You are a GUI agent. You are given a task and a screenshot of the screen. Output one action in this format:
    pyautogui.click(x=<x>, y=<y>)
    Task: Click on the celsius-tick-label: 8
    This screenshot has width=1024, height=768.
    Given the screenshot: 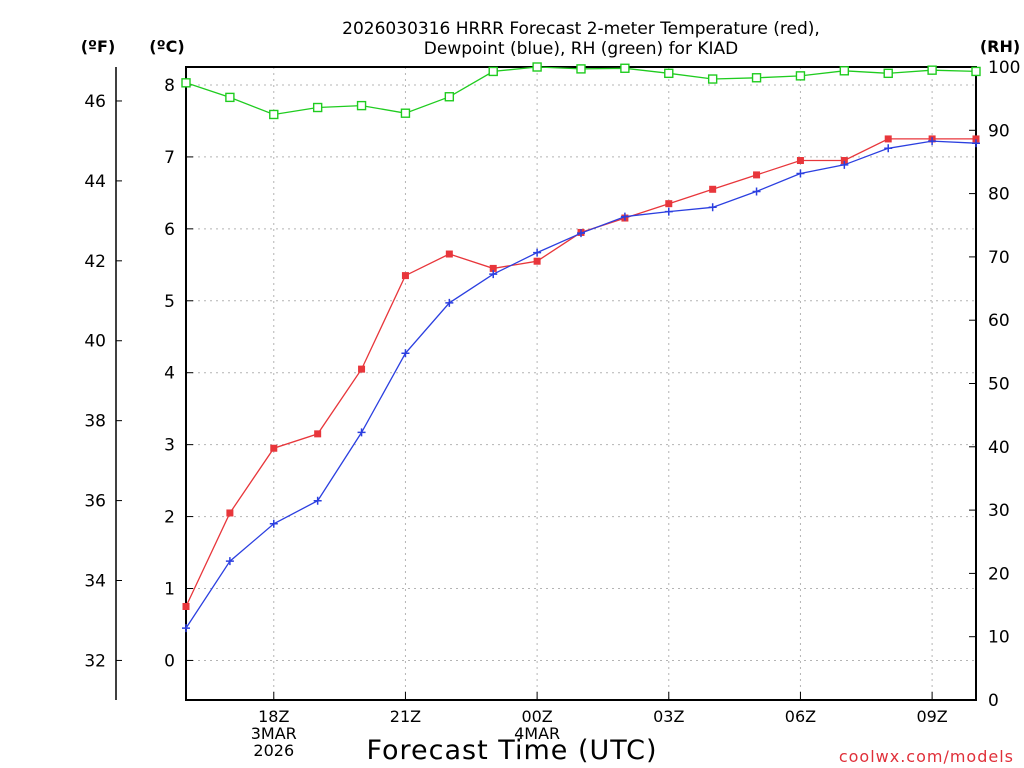 What is the action you would take?
    pyautogui.click(x=169, y=86)
    